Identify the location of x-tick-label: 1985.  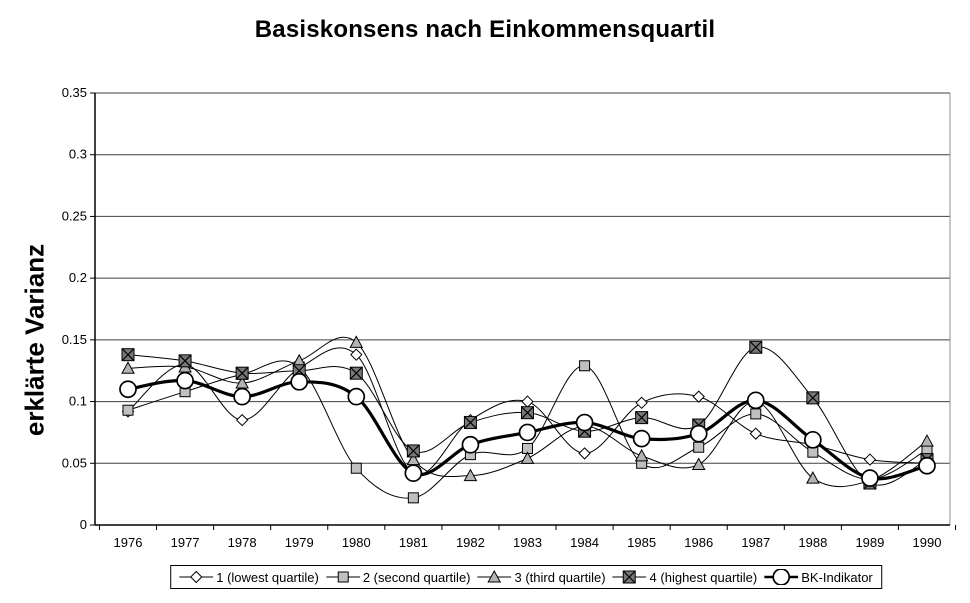
(641, 542).